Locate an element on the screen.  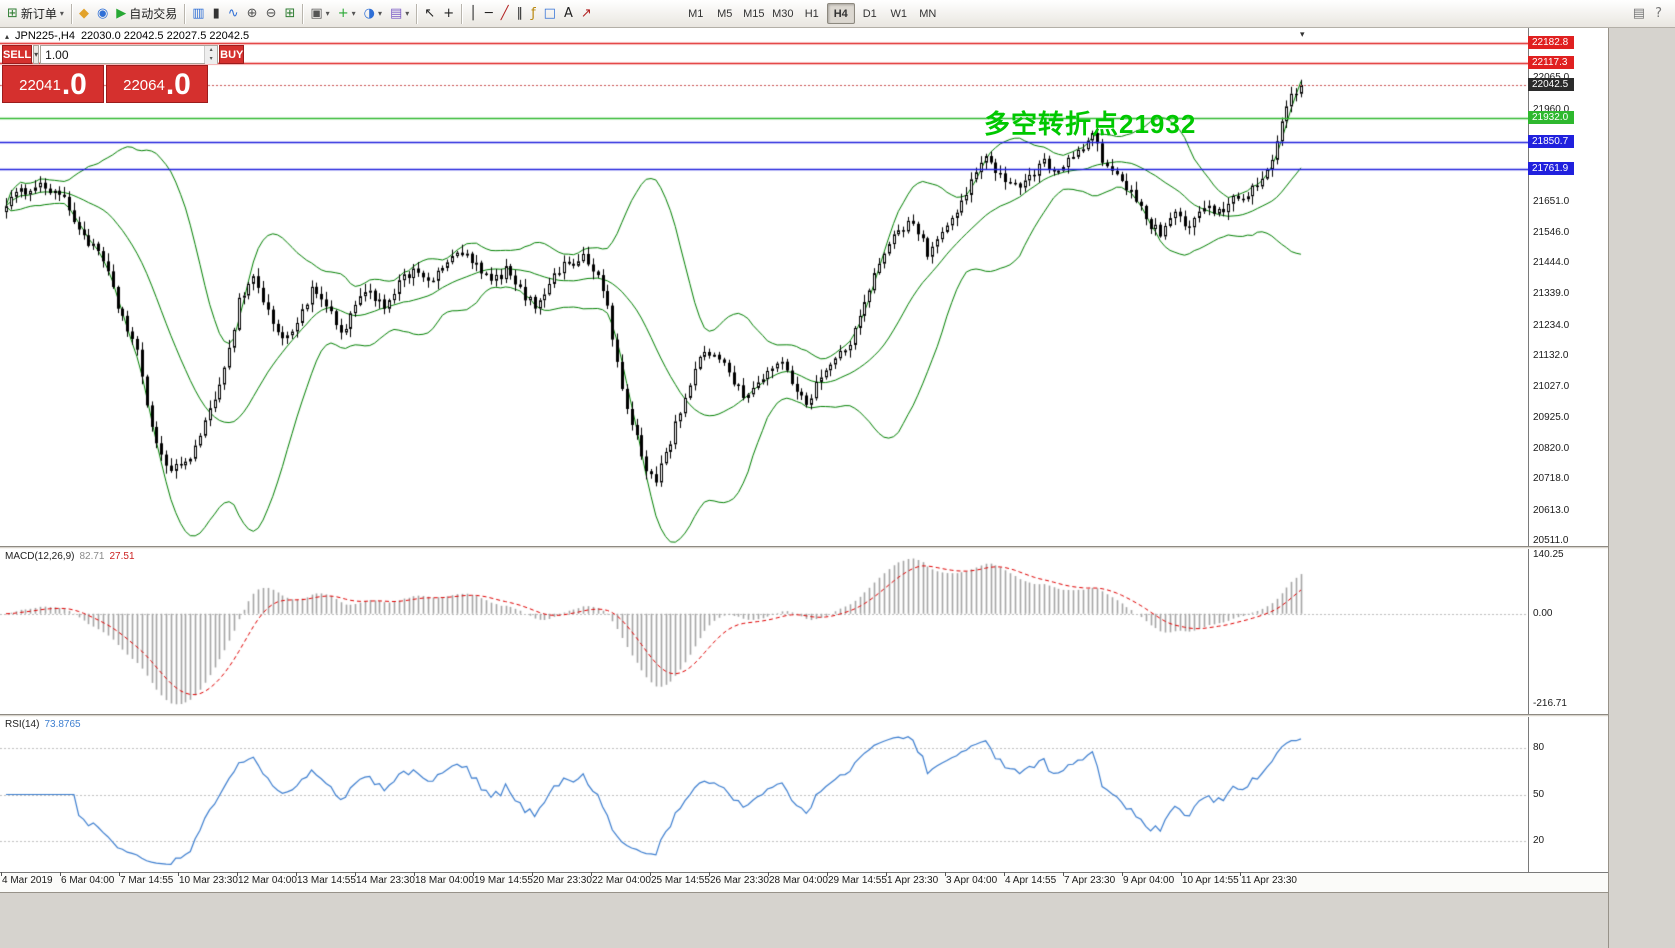
hline-price-tag: 22182.8 is located at coordinates (1551, 43).